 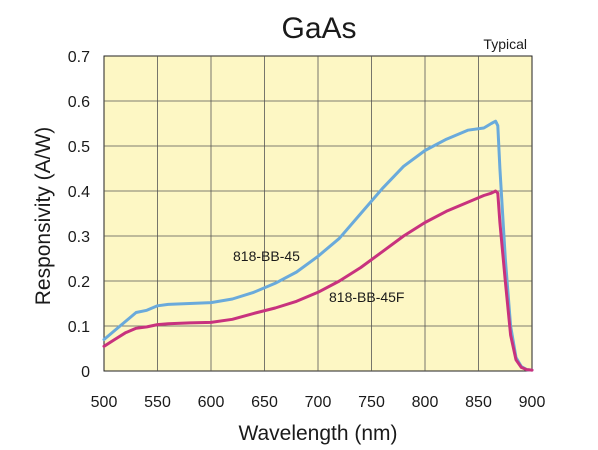 I want to click on y-tick-label-0.2: 0.2, so click(x=79, y=282).